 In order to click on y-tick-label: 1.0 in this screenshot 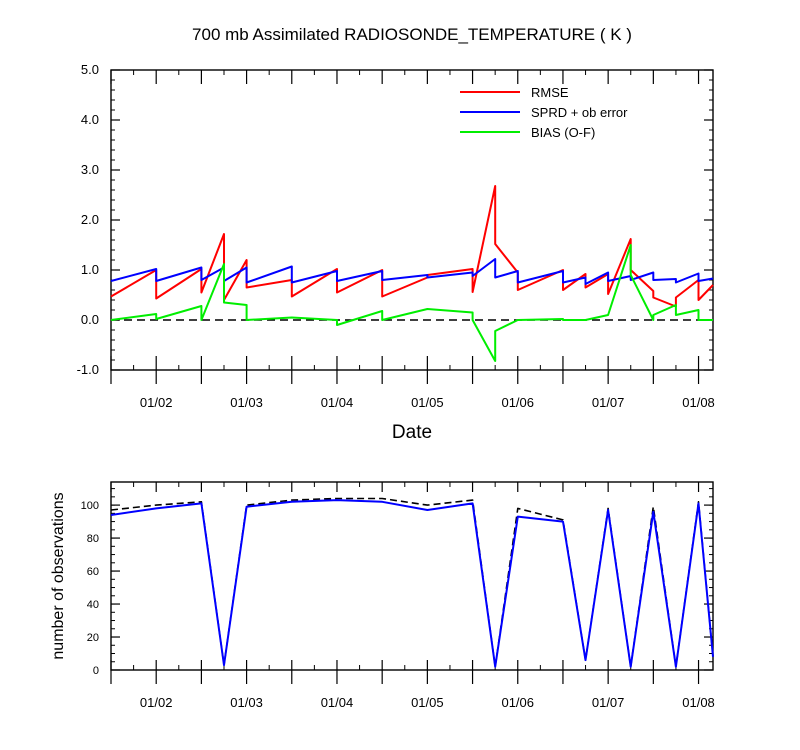, I will do `click(90, 269)`.